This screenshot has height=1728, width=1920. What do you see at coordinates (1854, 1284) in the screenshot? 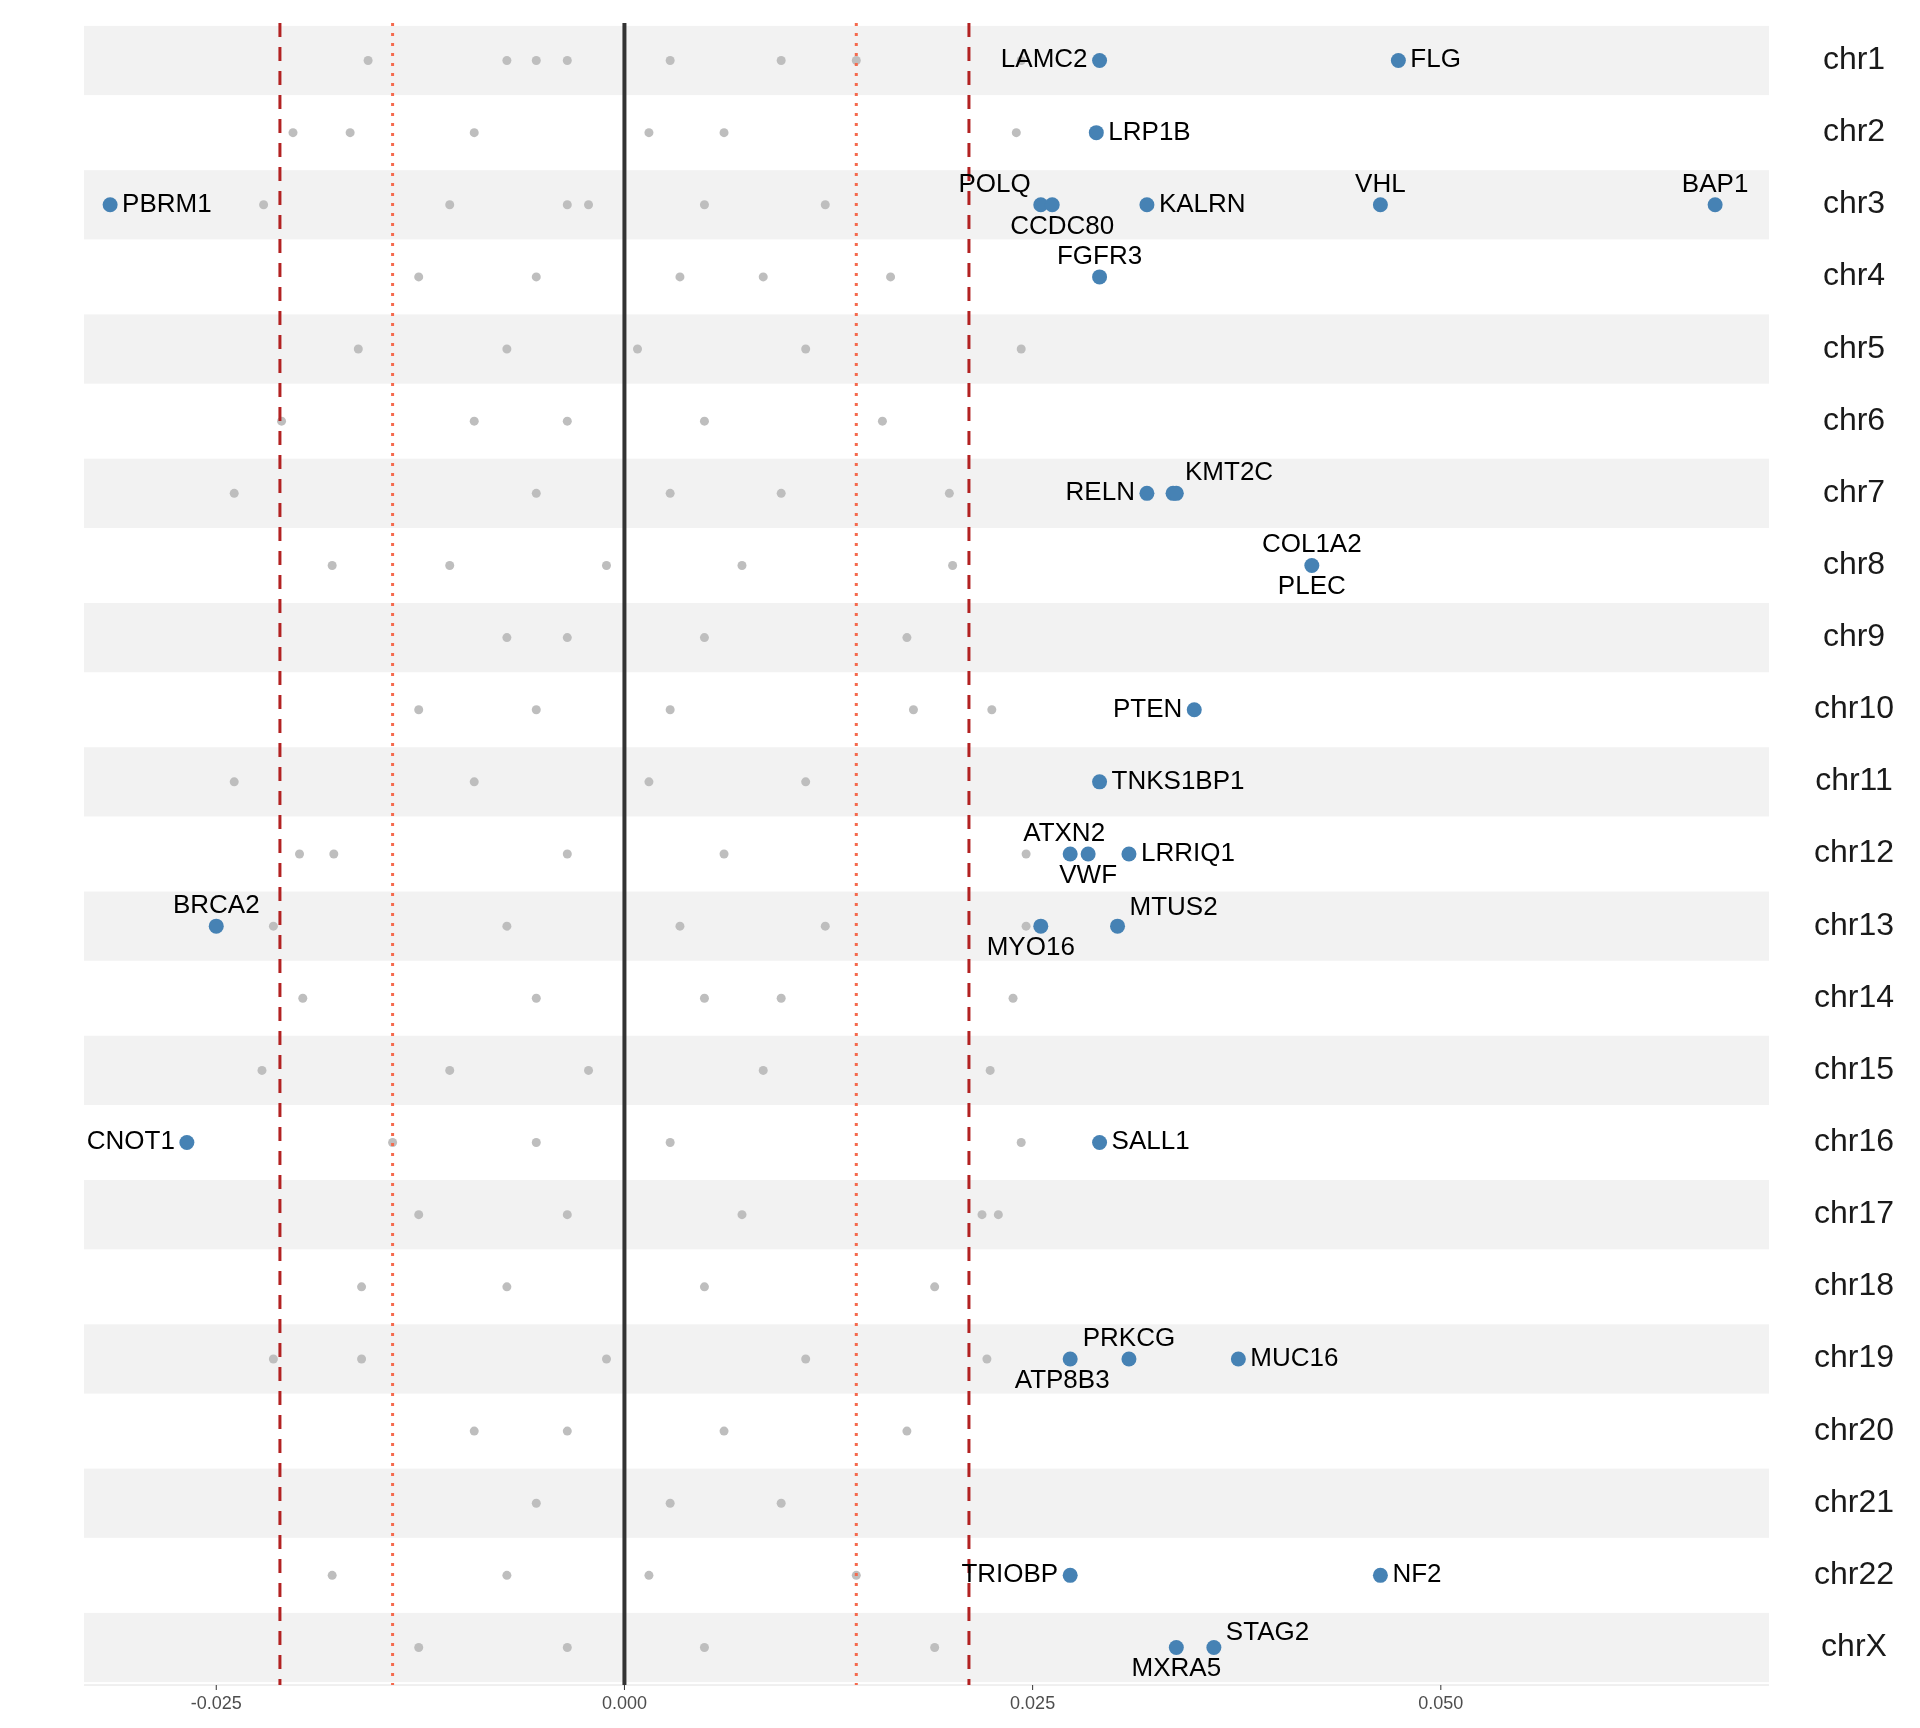
I see `y-tick-label: chr18` at bounding box center [1854, 1284].